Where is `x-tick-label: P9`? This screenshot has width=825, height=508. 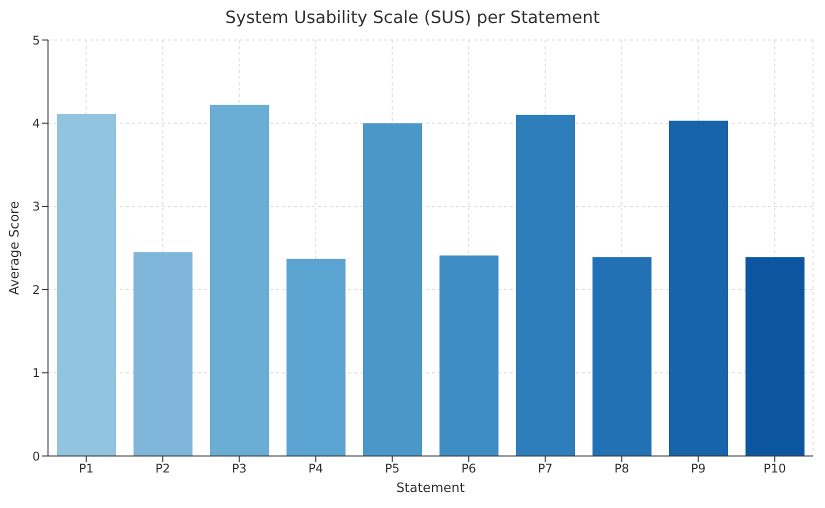 x-tick-label: P9 is located at coordinates (698, 469).